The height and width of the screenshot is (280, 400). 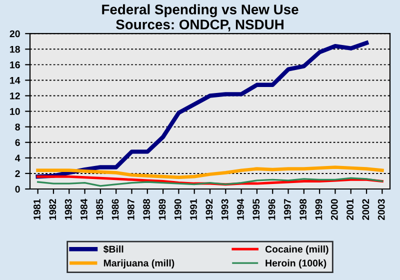 I want to click on legend-label: Cocaine (mill), so click(x=296, y=250).